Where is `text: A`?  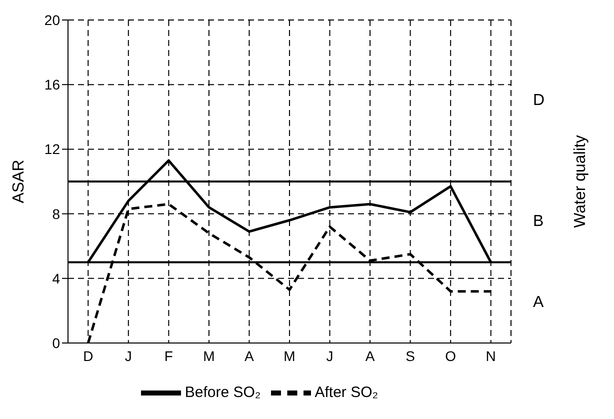
text: A is located at coordinates (538, 302).